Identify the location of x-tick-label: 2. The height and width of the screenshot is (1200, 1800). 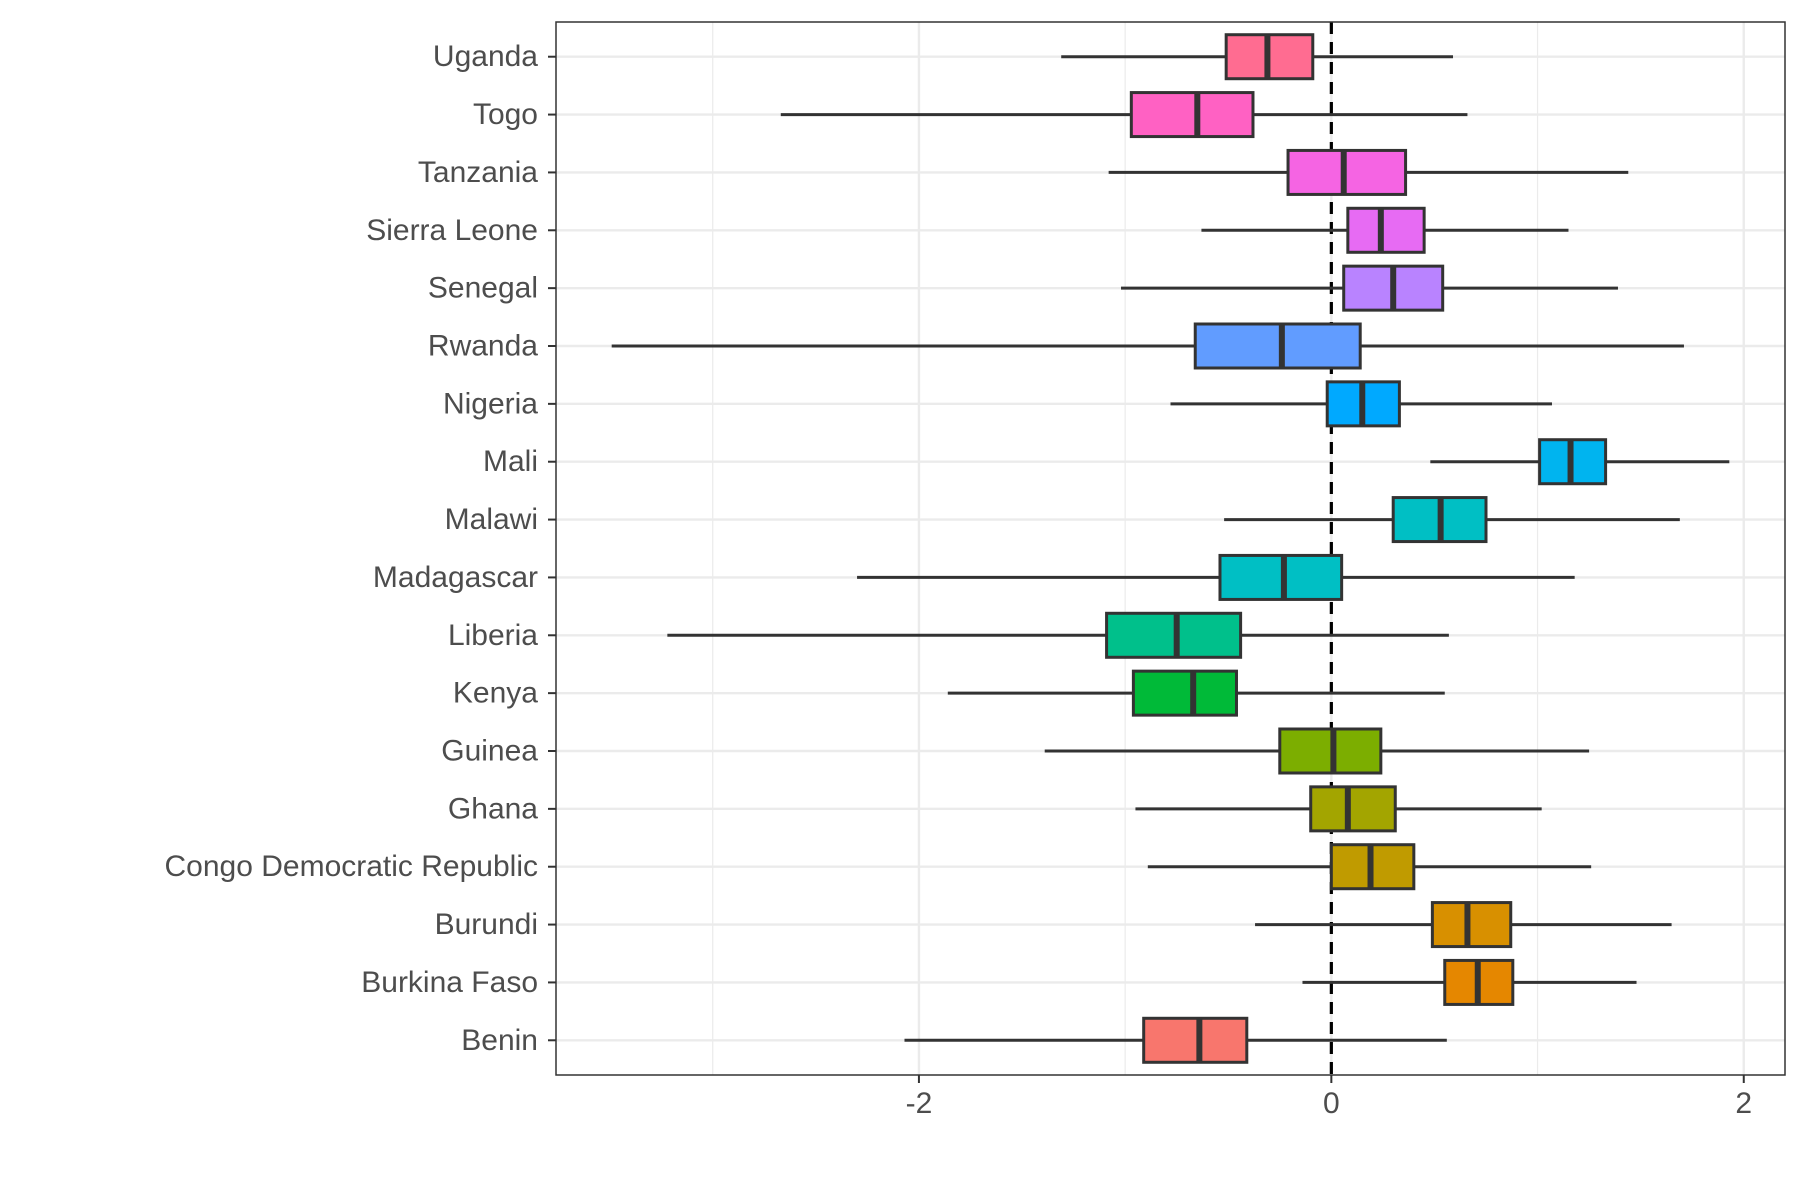
(1743, 1103).